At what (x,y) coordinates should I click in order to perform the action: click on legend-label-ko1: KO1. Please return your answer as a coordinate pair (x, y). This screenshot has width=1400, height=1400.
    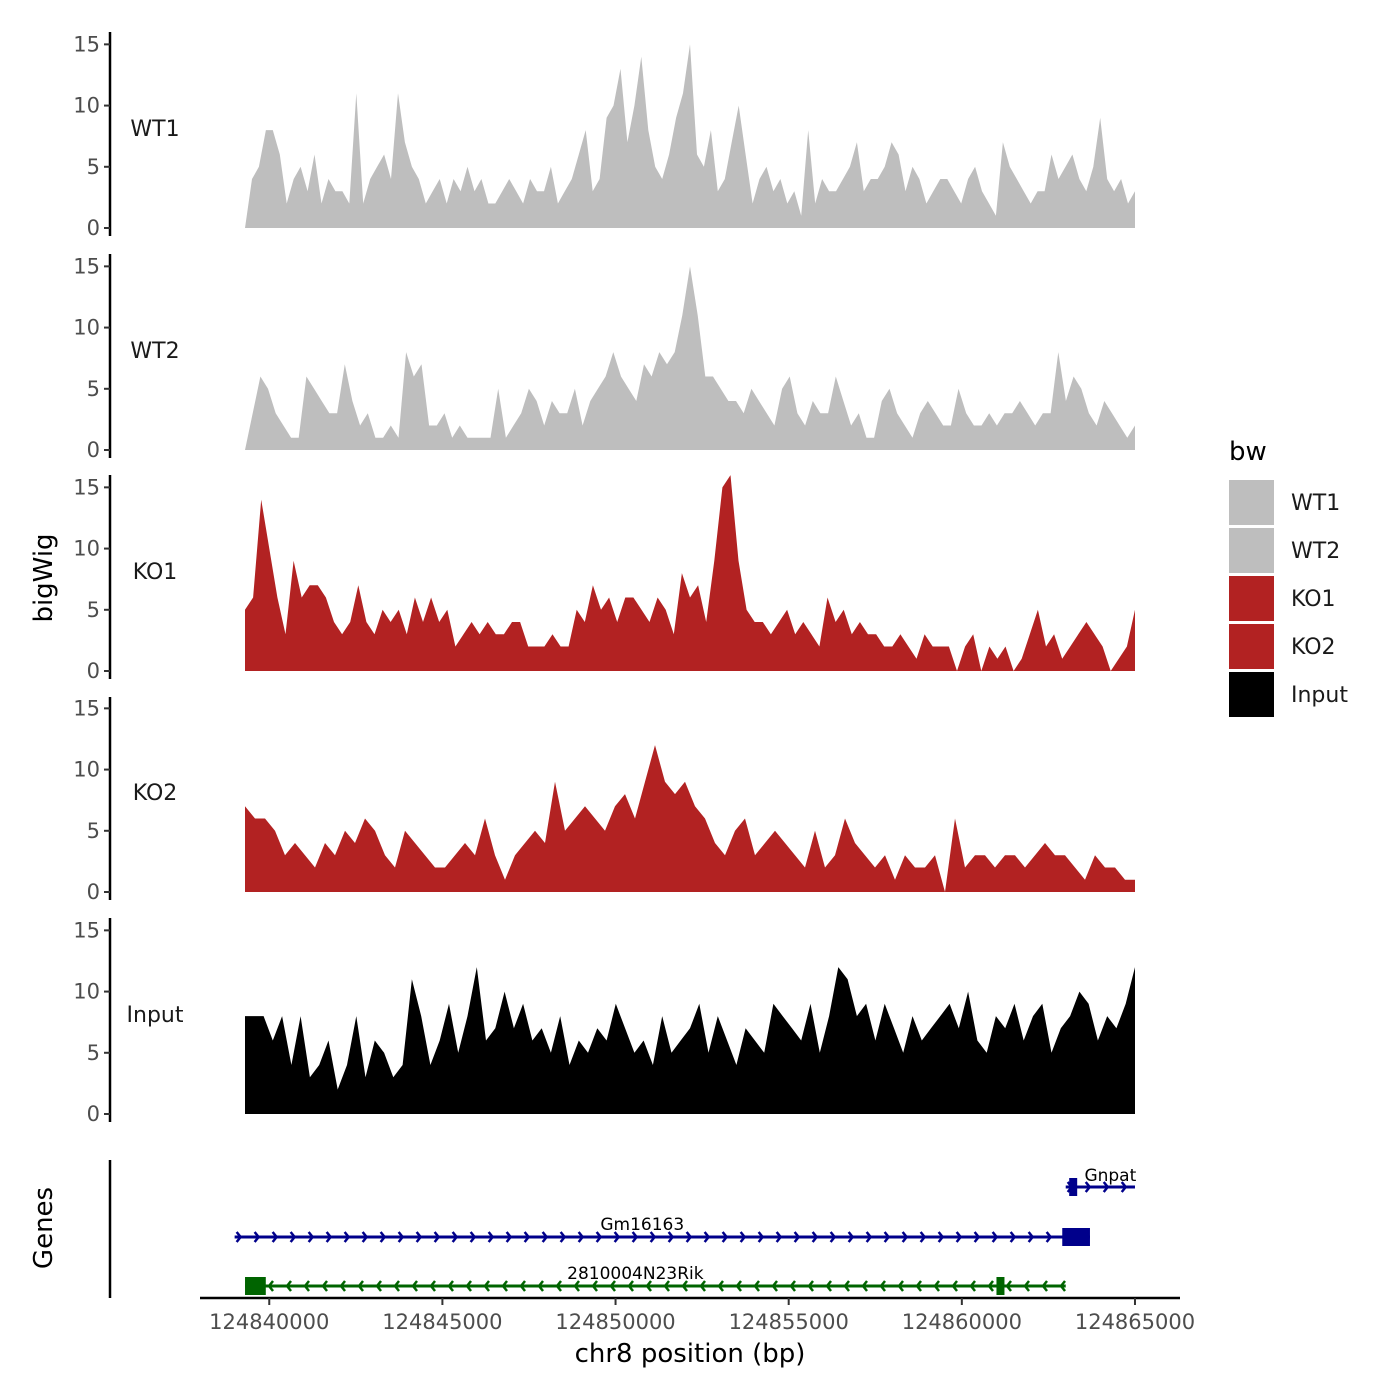
    Looking at the image, I should click on (1313, 599).